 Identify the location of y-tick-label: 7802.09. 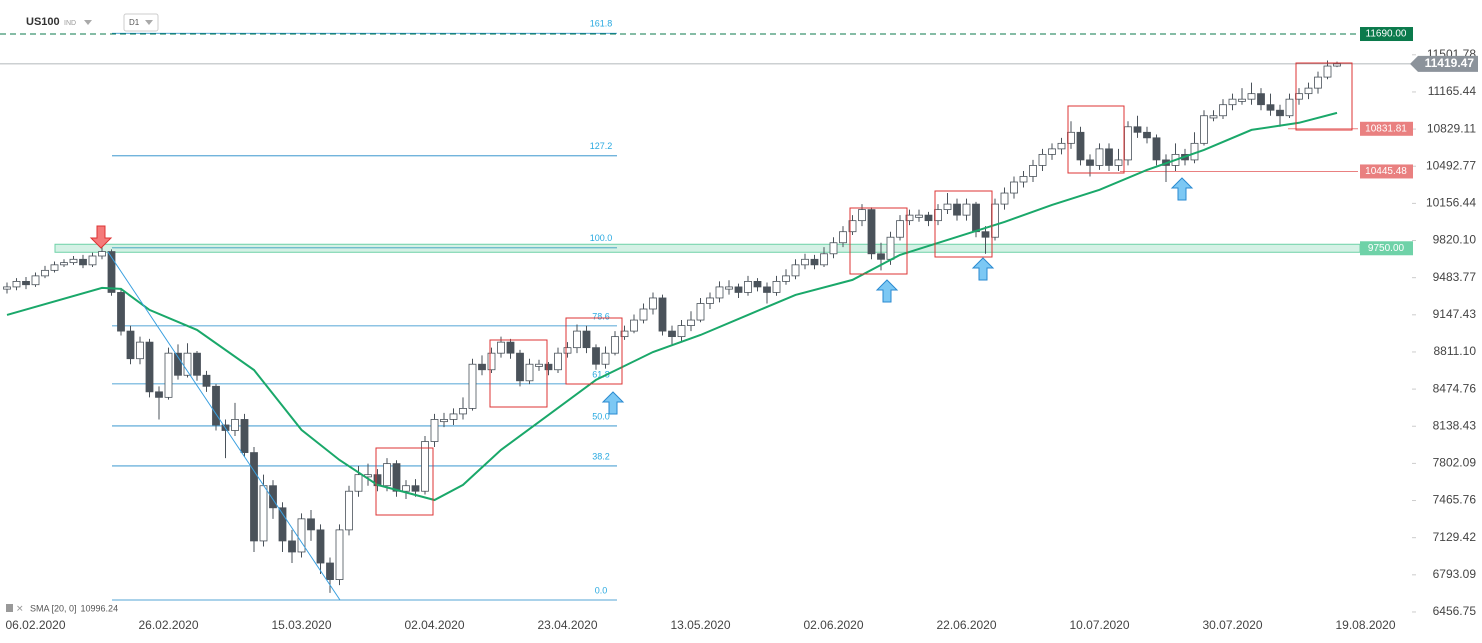
(1455, 463).